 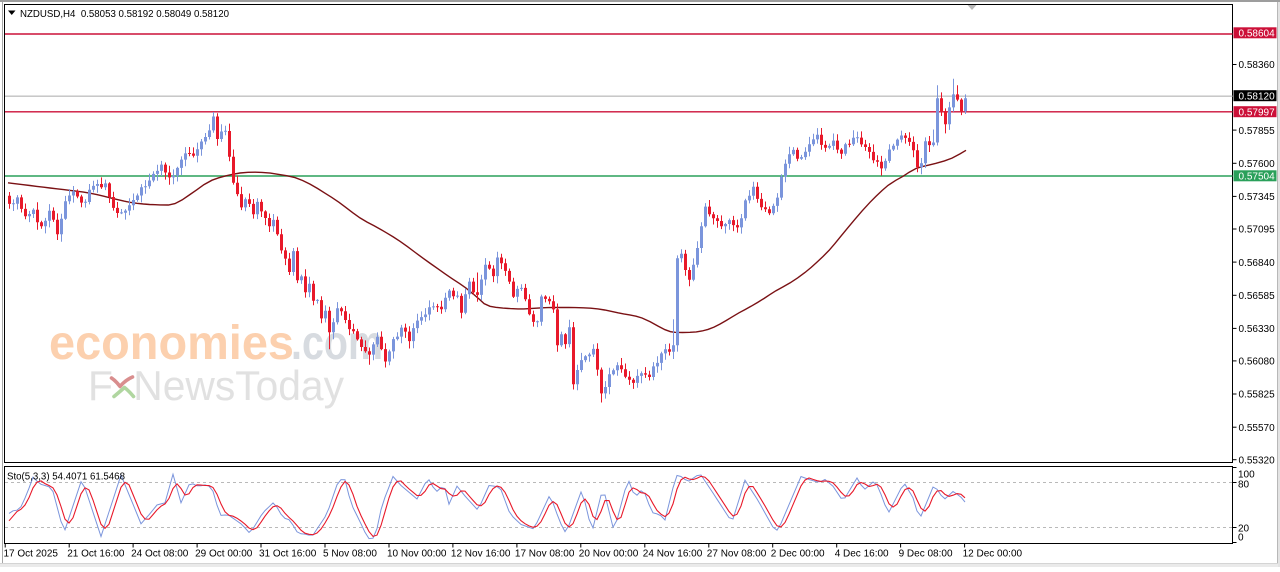 What do you see at coordinates (350, 554) in the screenshot?
I see `svg-text: 5 Nov 08:00` at bounding box center [350, 554].